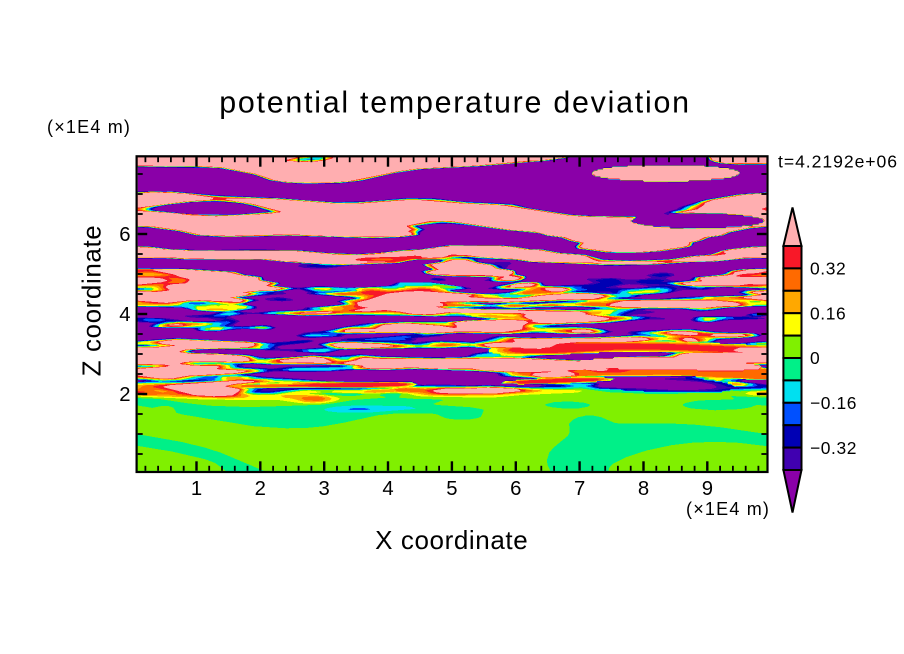  I want to click on svg-text: t=4.2192e+06, so click(838, 162).